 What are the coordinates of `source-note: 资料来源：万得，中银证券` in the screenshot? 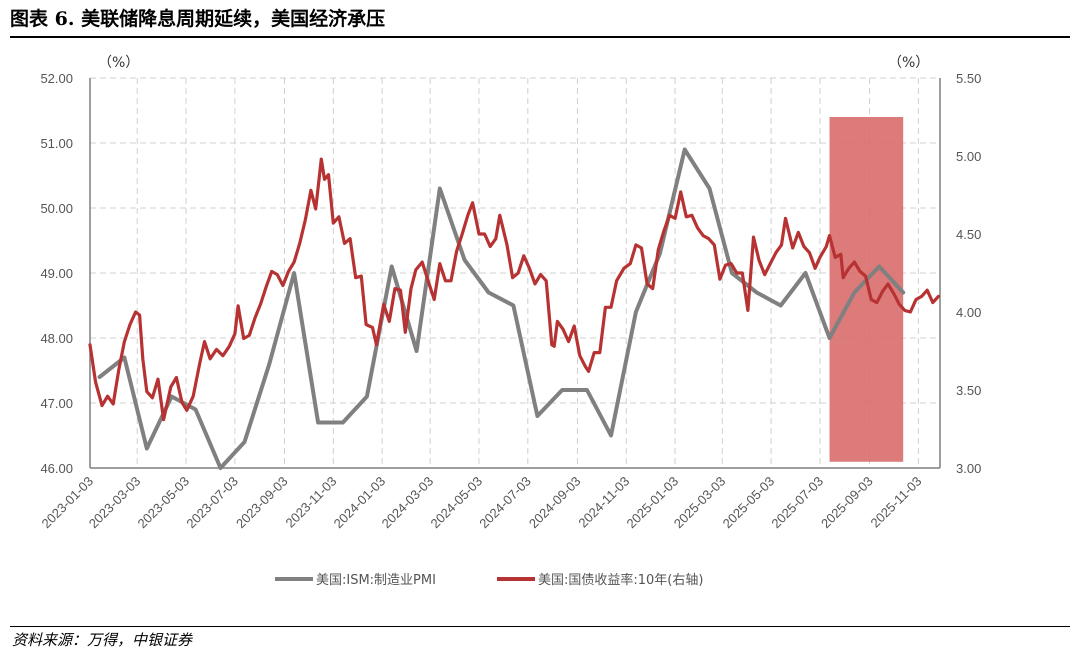 It's located at (102, 640).